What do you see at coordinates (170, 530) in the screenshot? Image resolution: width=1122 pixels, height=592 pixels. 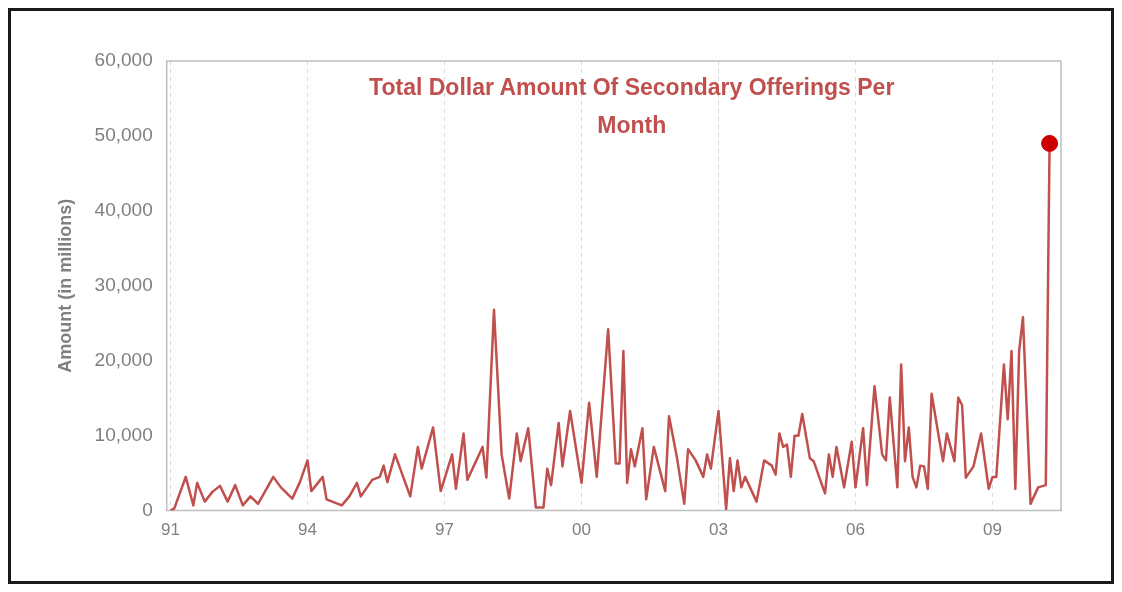 I see `x-tick-label: 91` at bounding box center [170, 530].